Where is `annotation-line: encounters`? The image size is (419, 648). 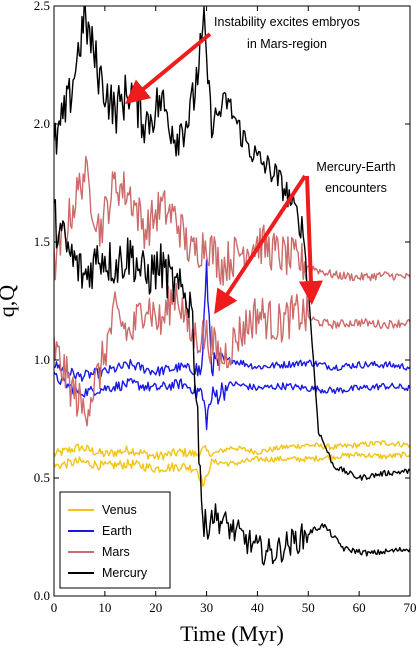
annotation-line: encounters is located at coordinates (356, 188).